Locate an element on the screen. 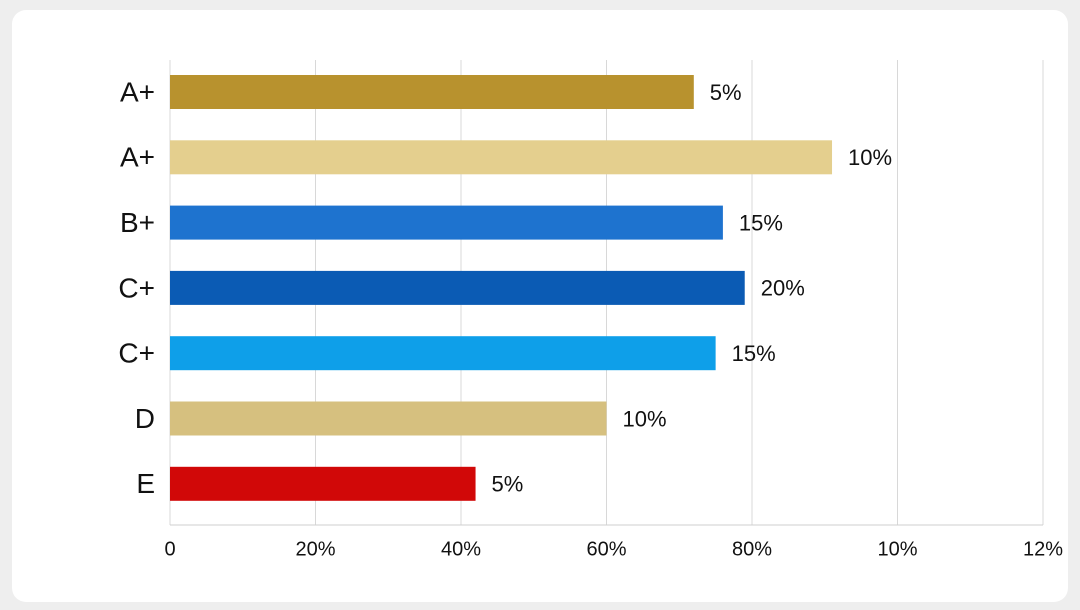 The width and height of the screenshot is (1080, 610). y-tick-label: D is located at coordinates (145, 418).